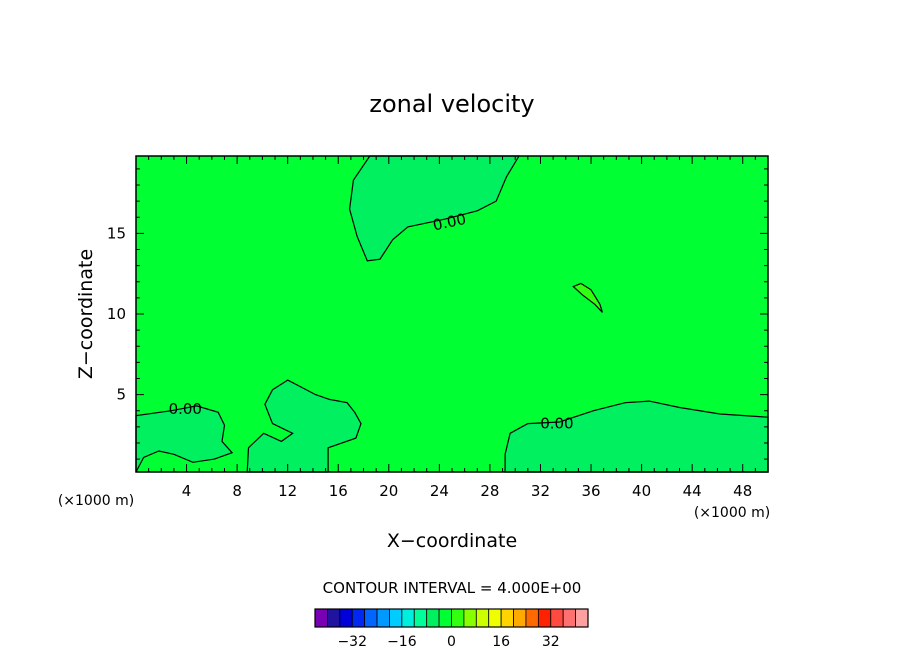 This screenshot has height=654, width=904. What do you see at coordinates (96, 501) in the screenshot?
I see `x-unit-label-left: (×1000 m)` at bounding box center [96, 501].